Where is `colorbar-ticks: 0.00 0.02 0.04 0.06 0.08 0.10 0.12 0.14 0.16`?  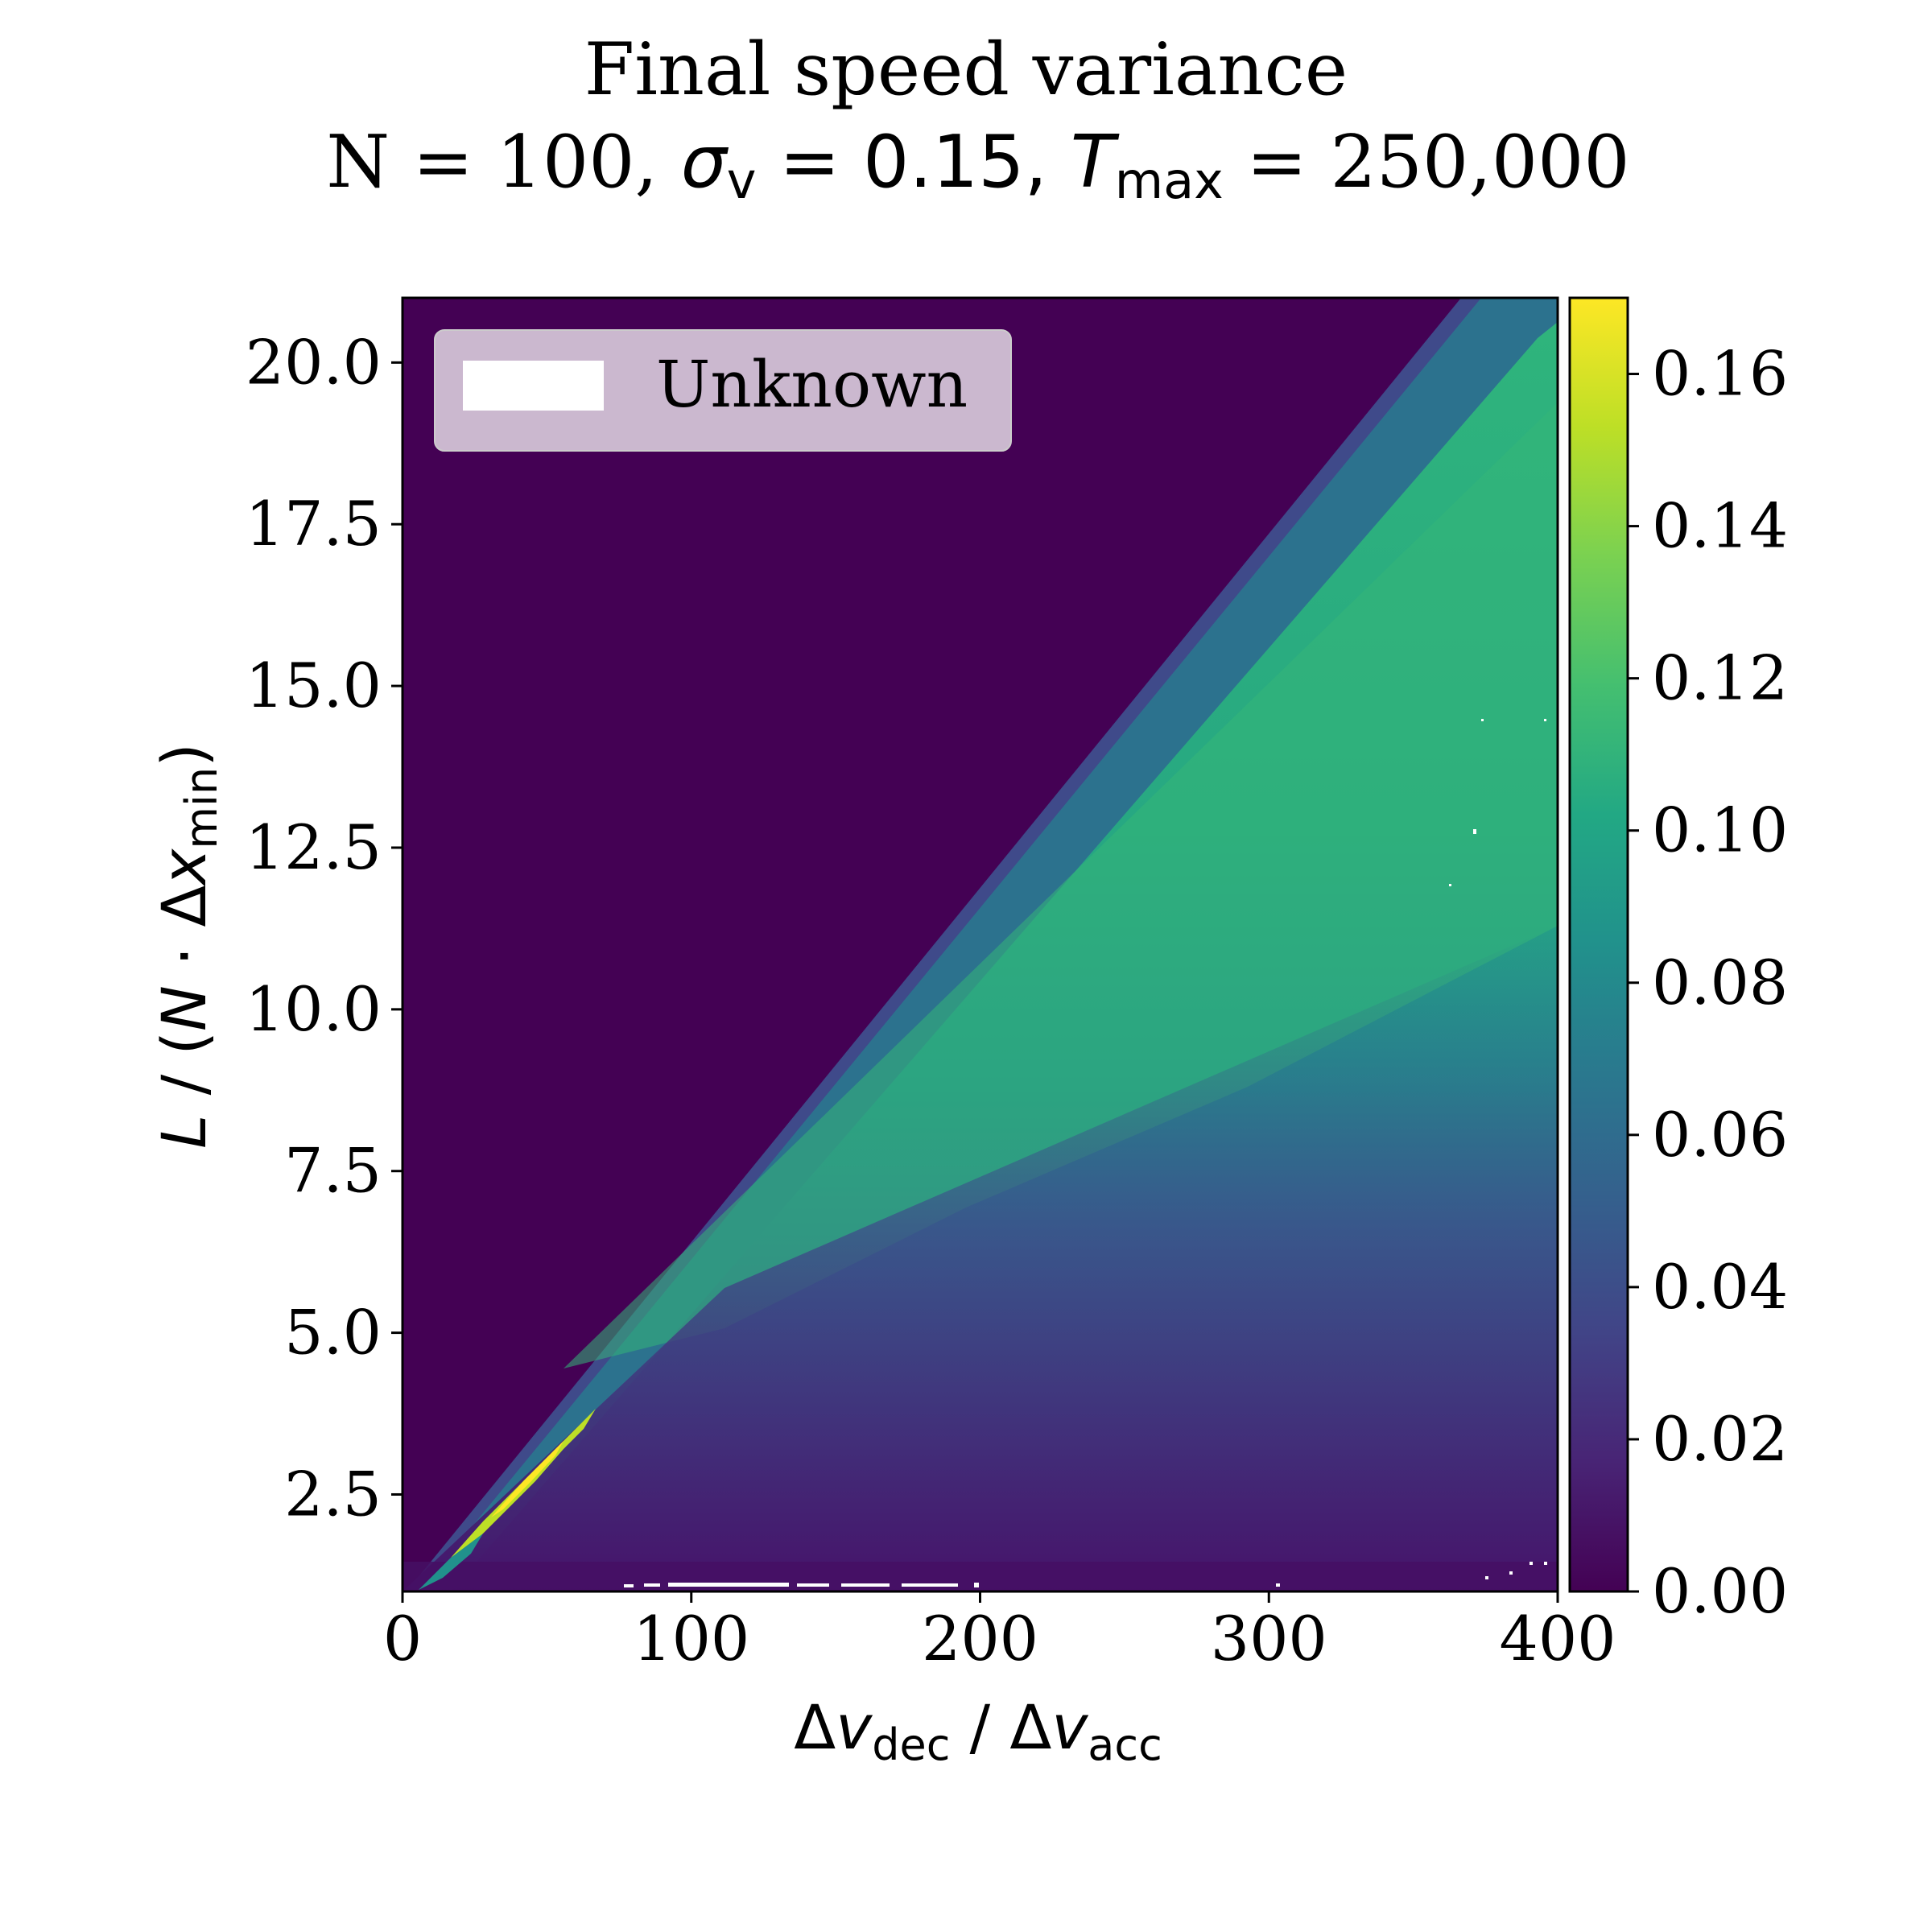
colorbar-ticks: 0.00 0.02 0.04 0.06 0.08 0.10 0.12 0.14 0.16 is located at coordinates (1708, 982).